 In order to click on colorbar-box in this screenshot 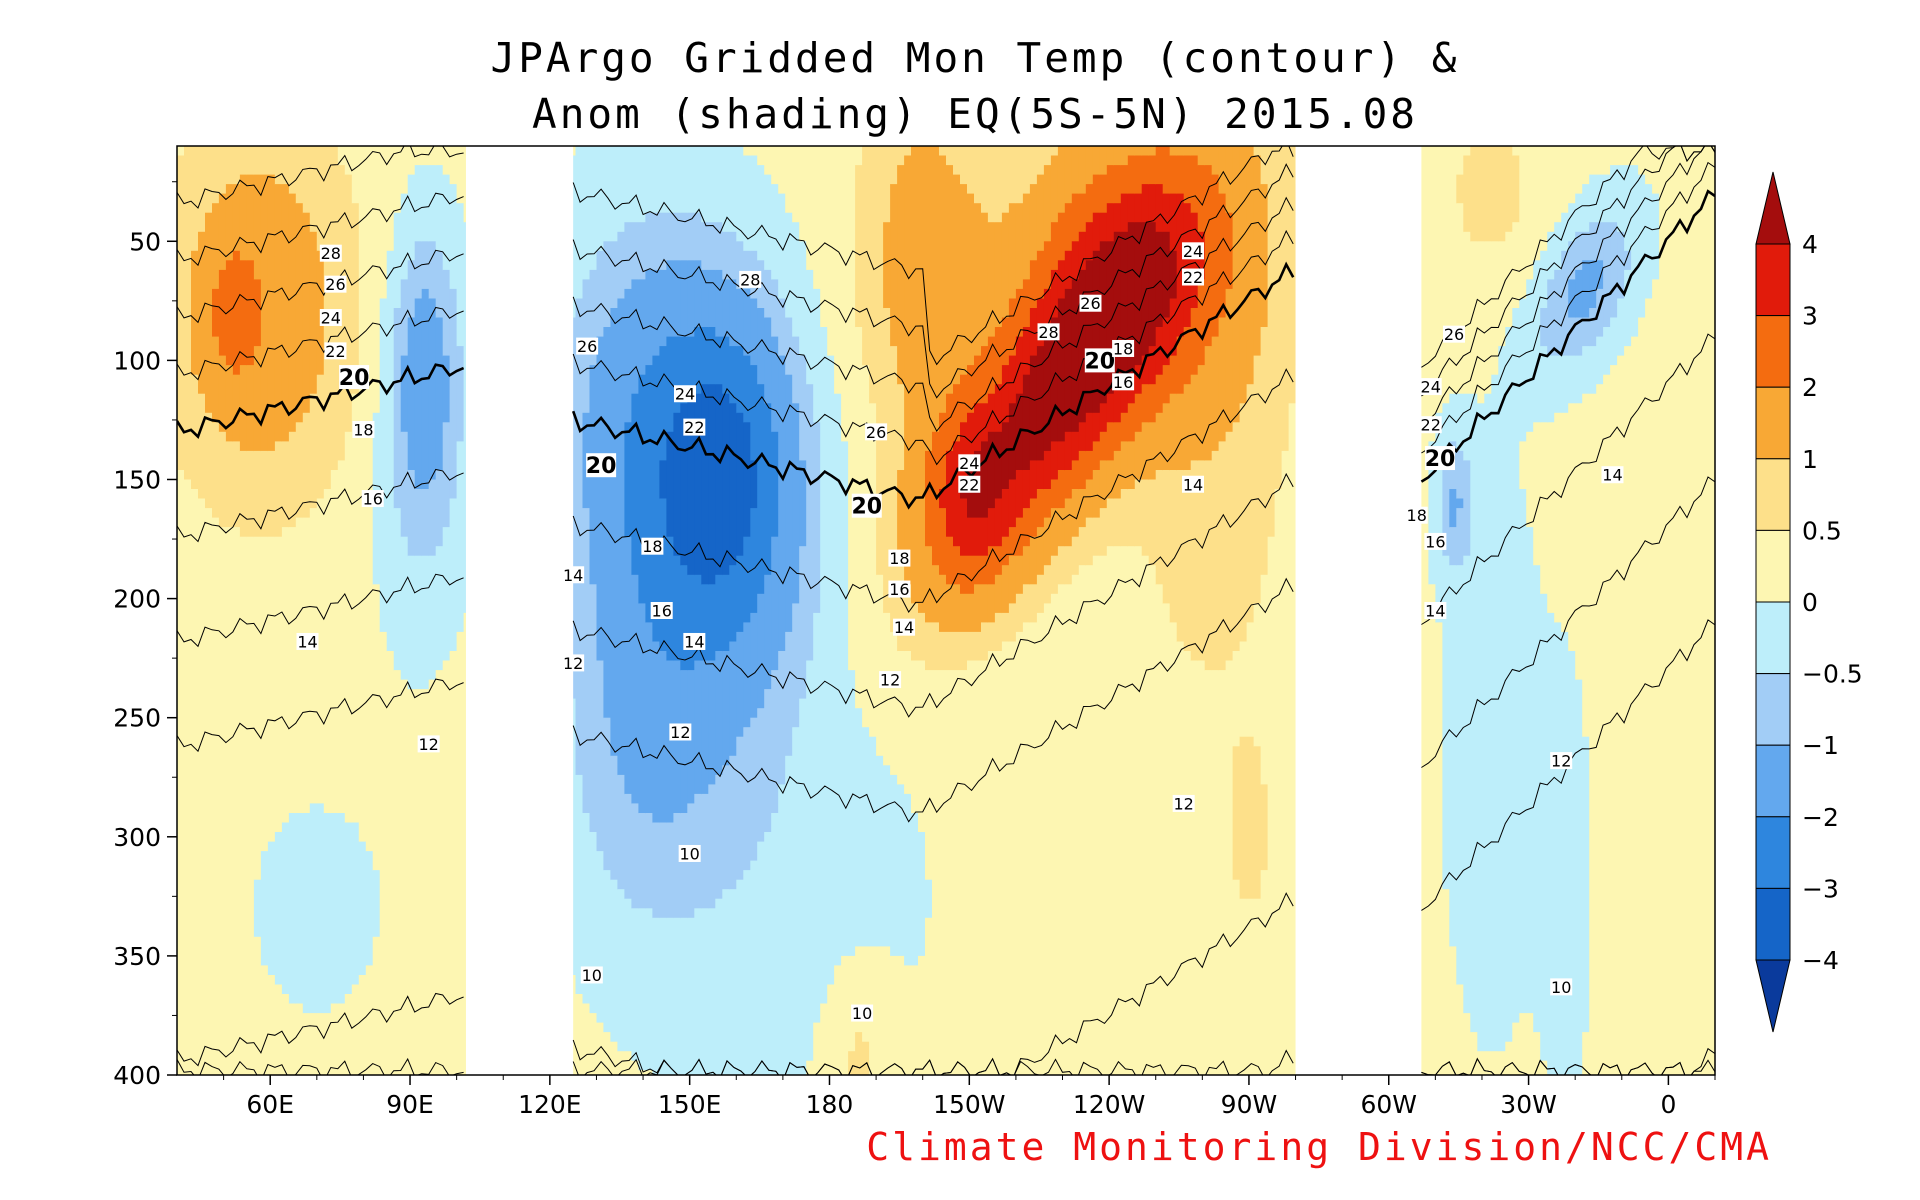, I will do `click(1773, 566)`.